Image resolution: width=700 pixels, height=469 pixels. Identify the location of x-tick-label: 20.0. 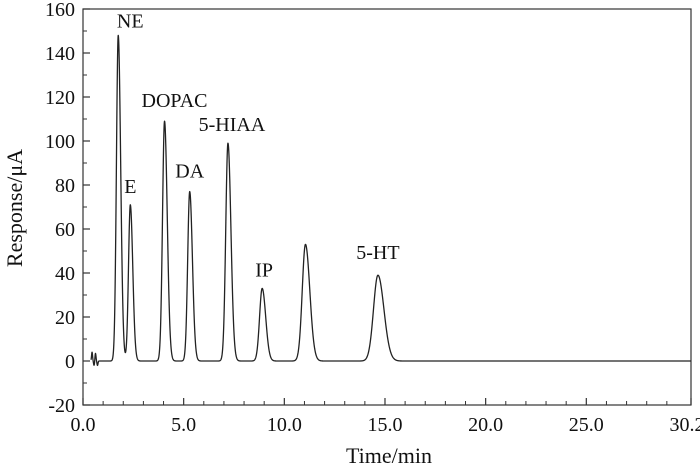
(485, 425).